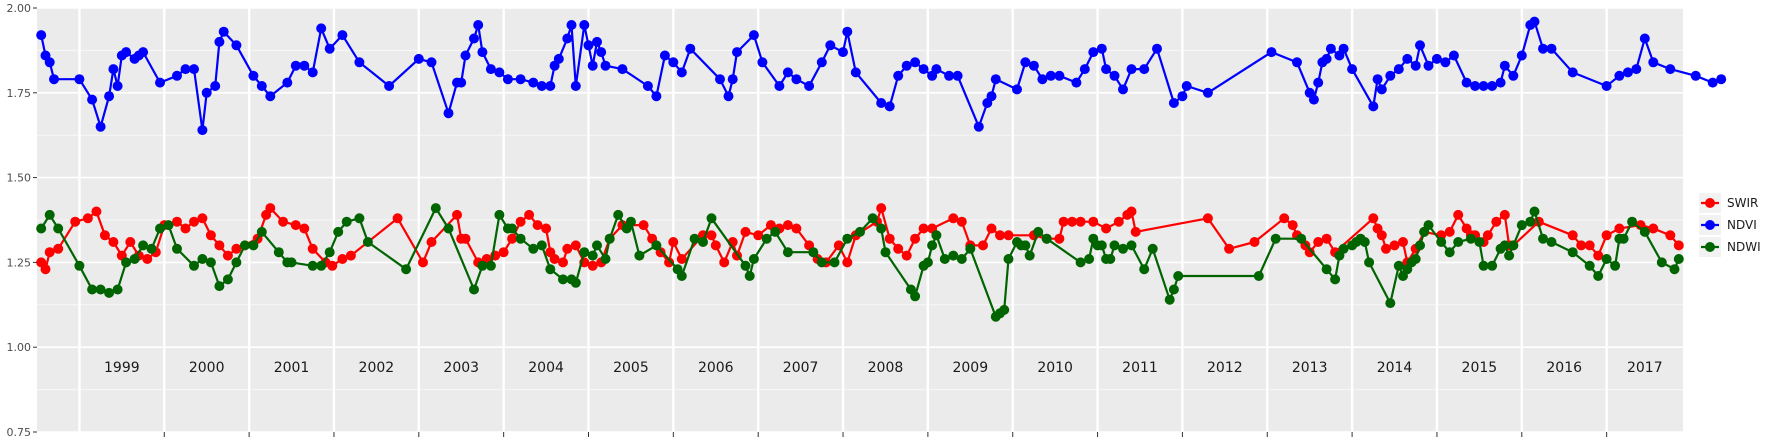 This screenshot has width=1773, height=442. What do you see at coordinates (970, 368) in the screenshot?
I see `year-label: 2009` at bounding box center [970, 368].